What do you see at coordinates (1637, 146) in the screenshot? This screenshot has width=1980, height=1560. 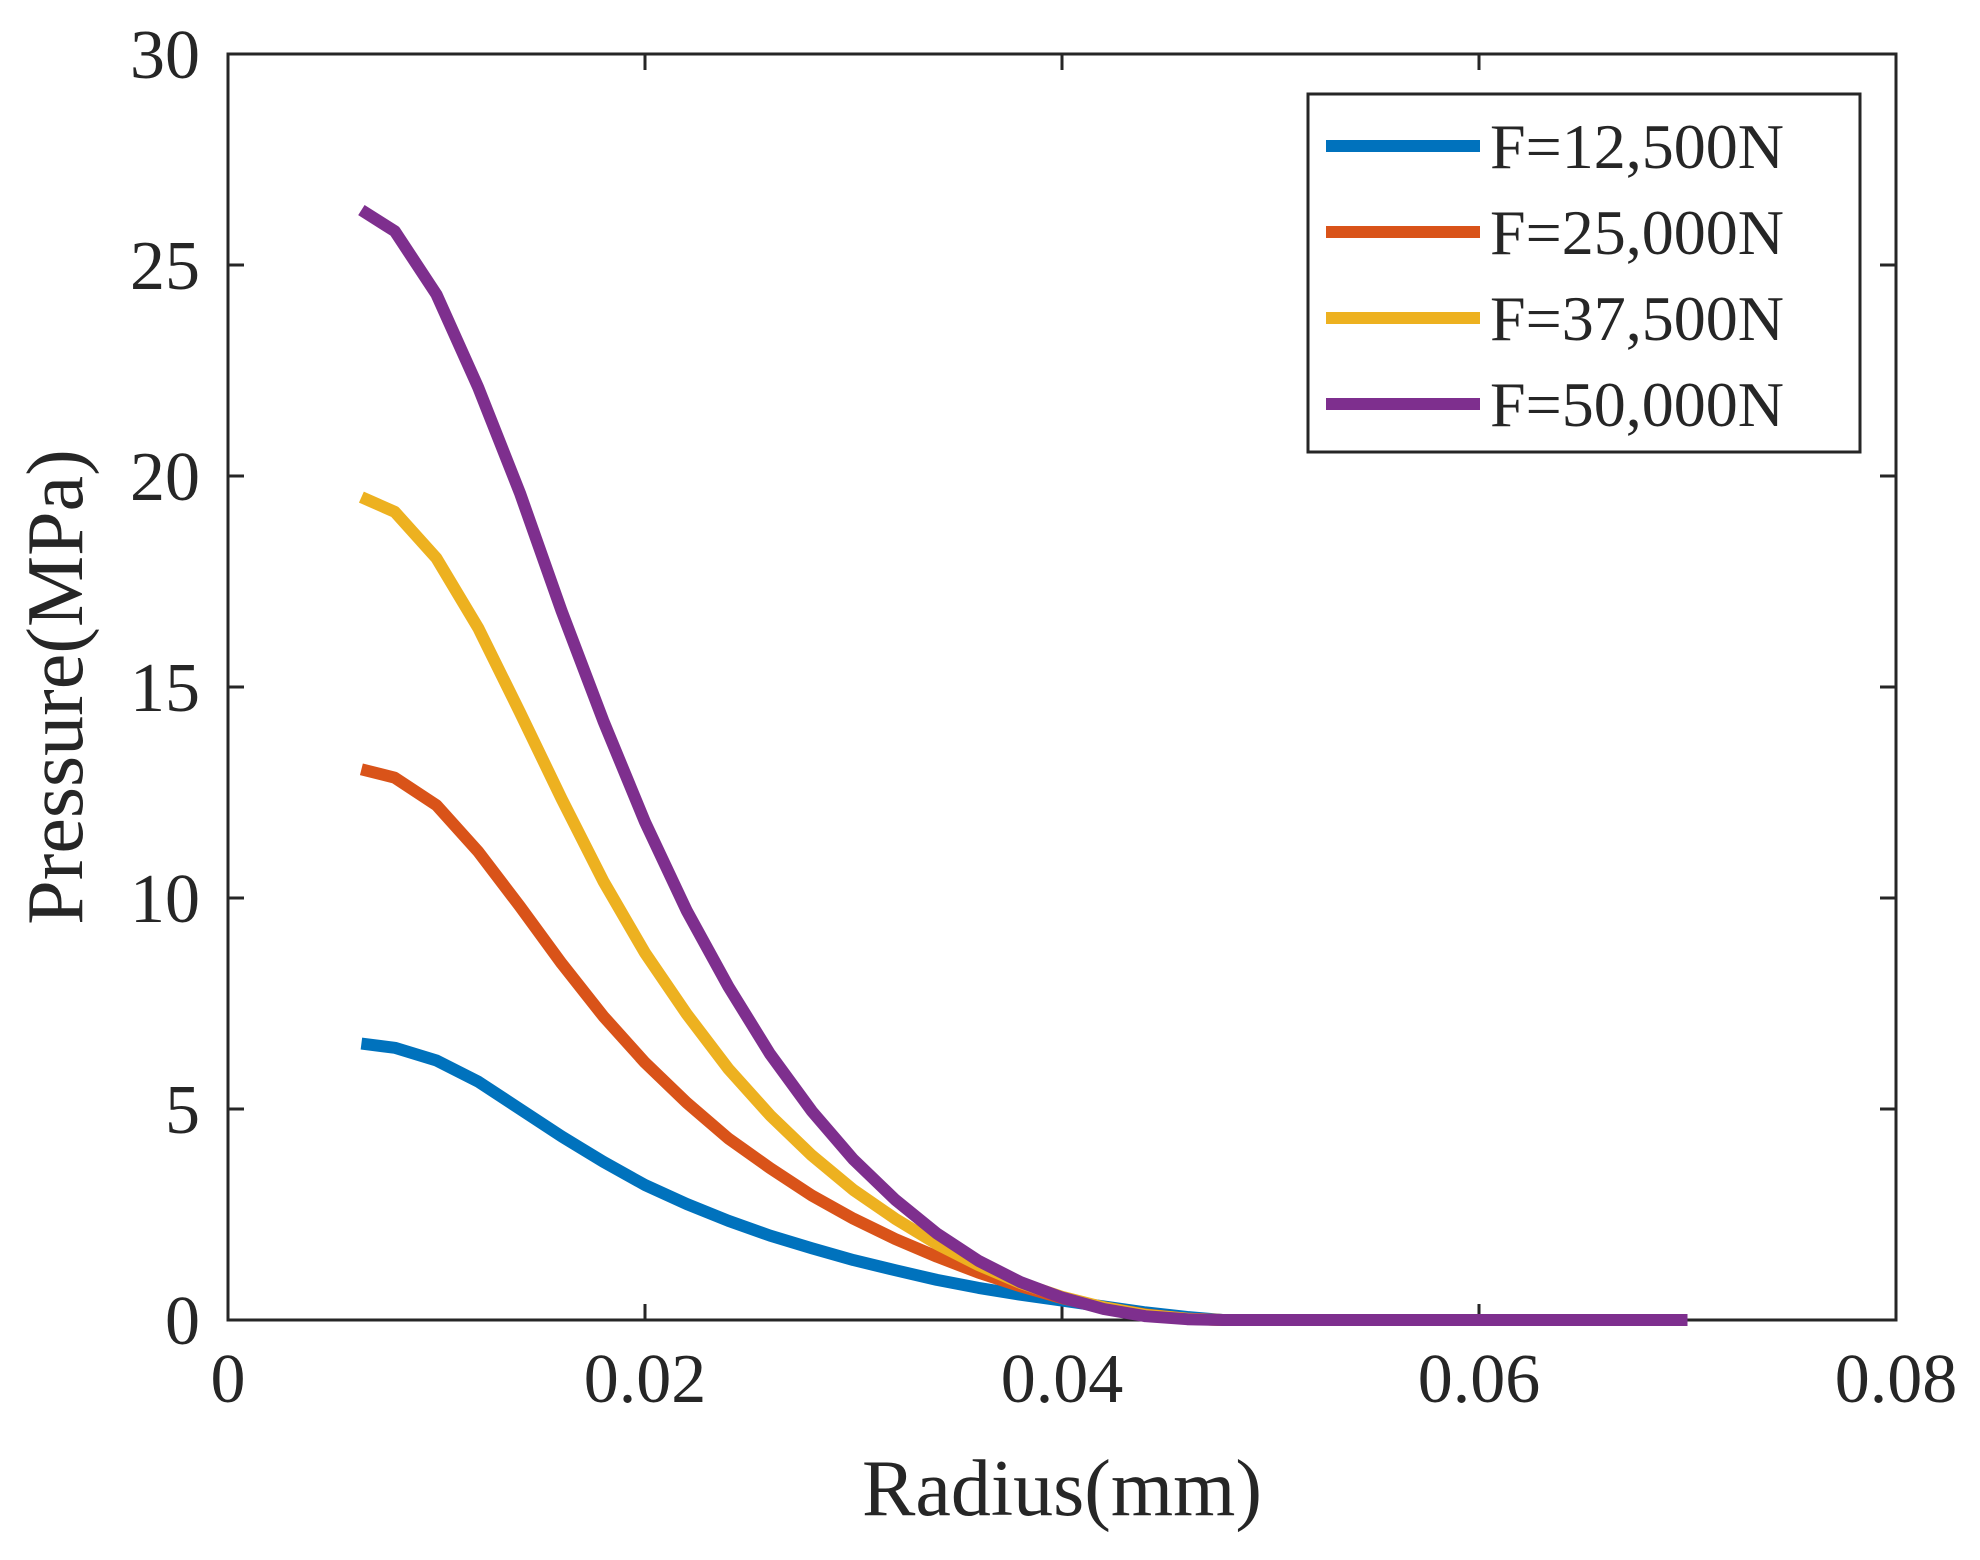 I see `legend-label: F=12,500N` at bounding box center [1637, 146].